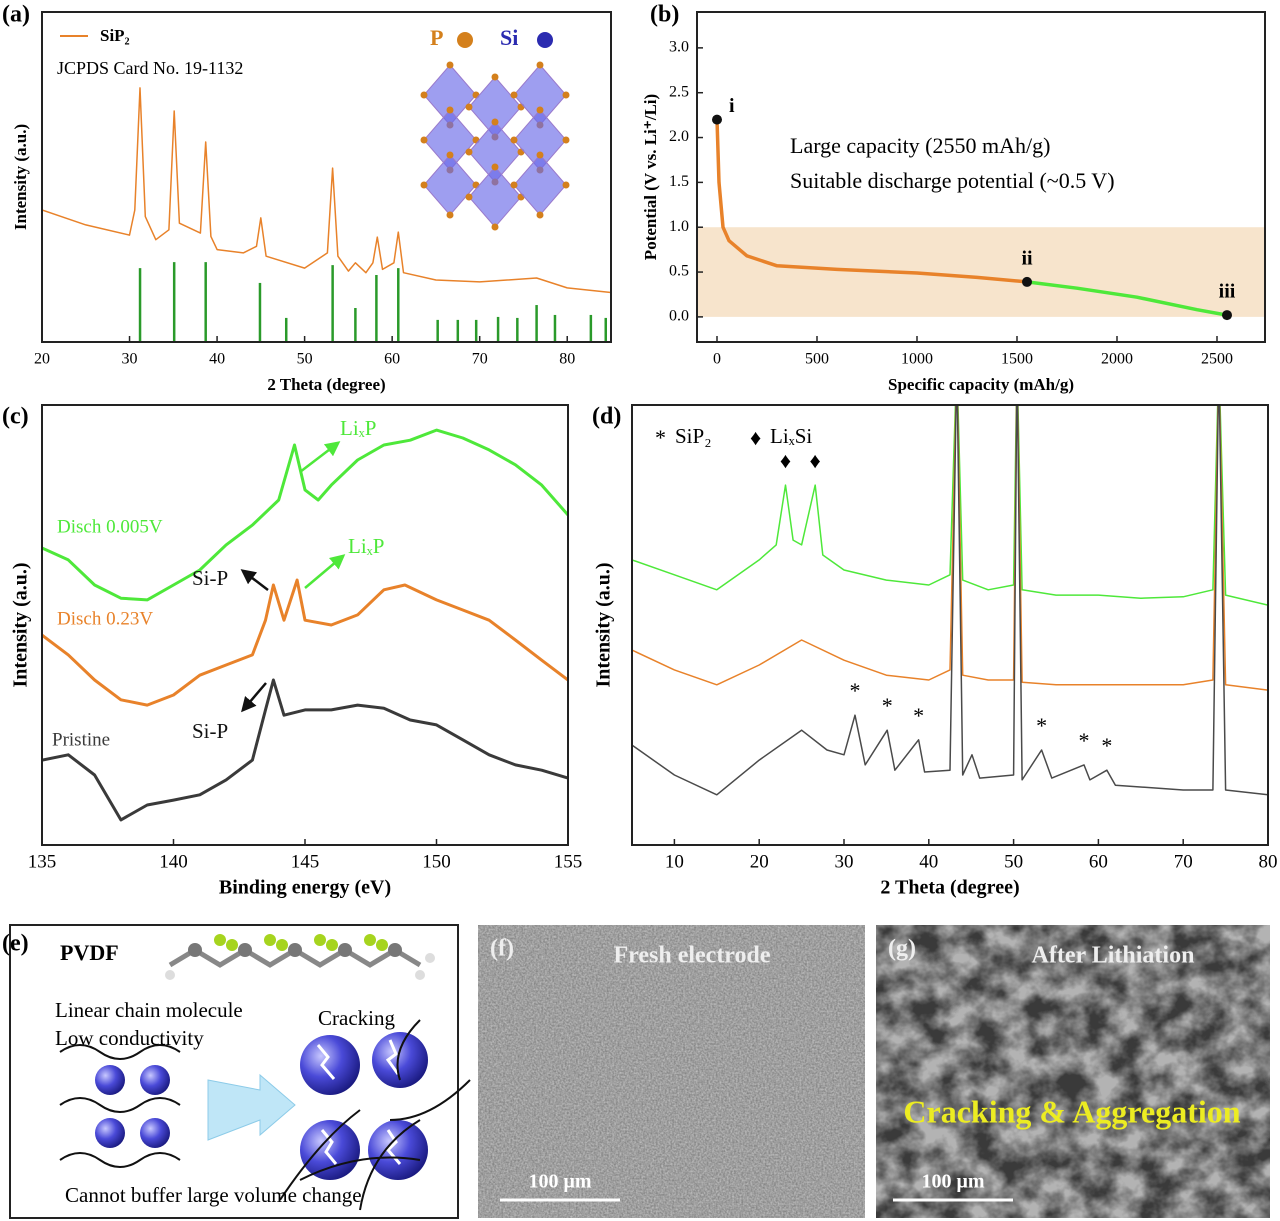 The width and height of the screenshot is (1280, 1221). What do you see at coordinates (173, 861) in the screenshot?
I see `x-tick-label: 140` at bounding box center [173, 861].